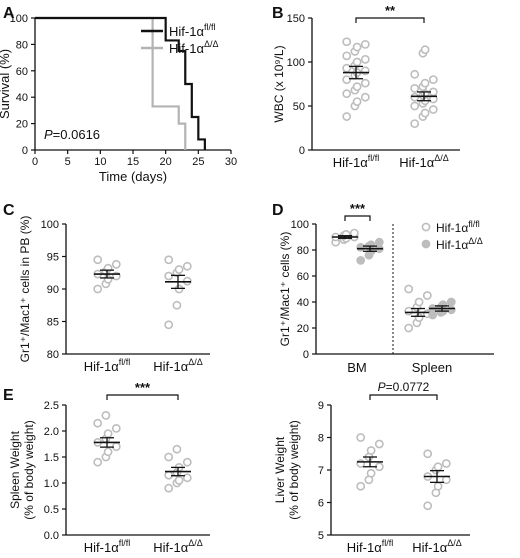 This screenshot has height=558, width=520. I want to click on survival-y-tick-label: 100, so click(19, 19).